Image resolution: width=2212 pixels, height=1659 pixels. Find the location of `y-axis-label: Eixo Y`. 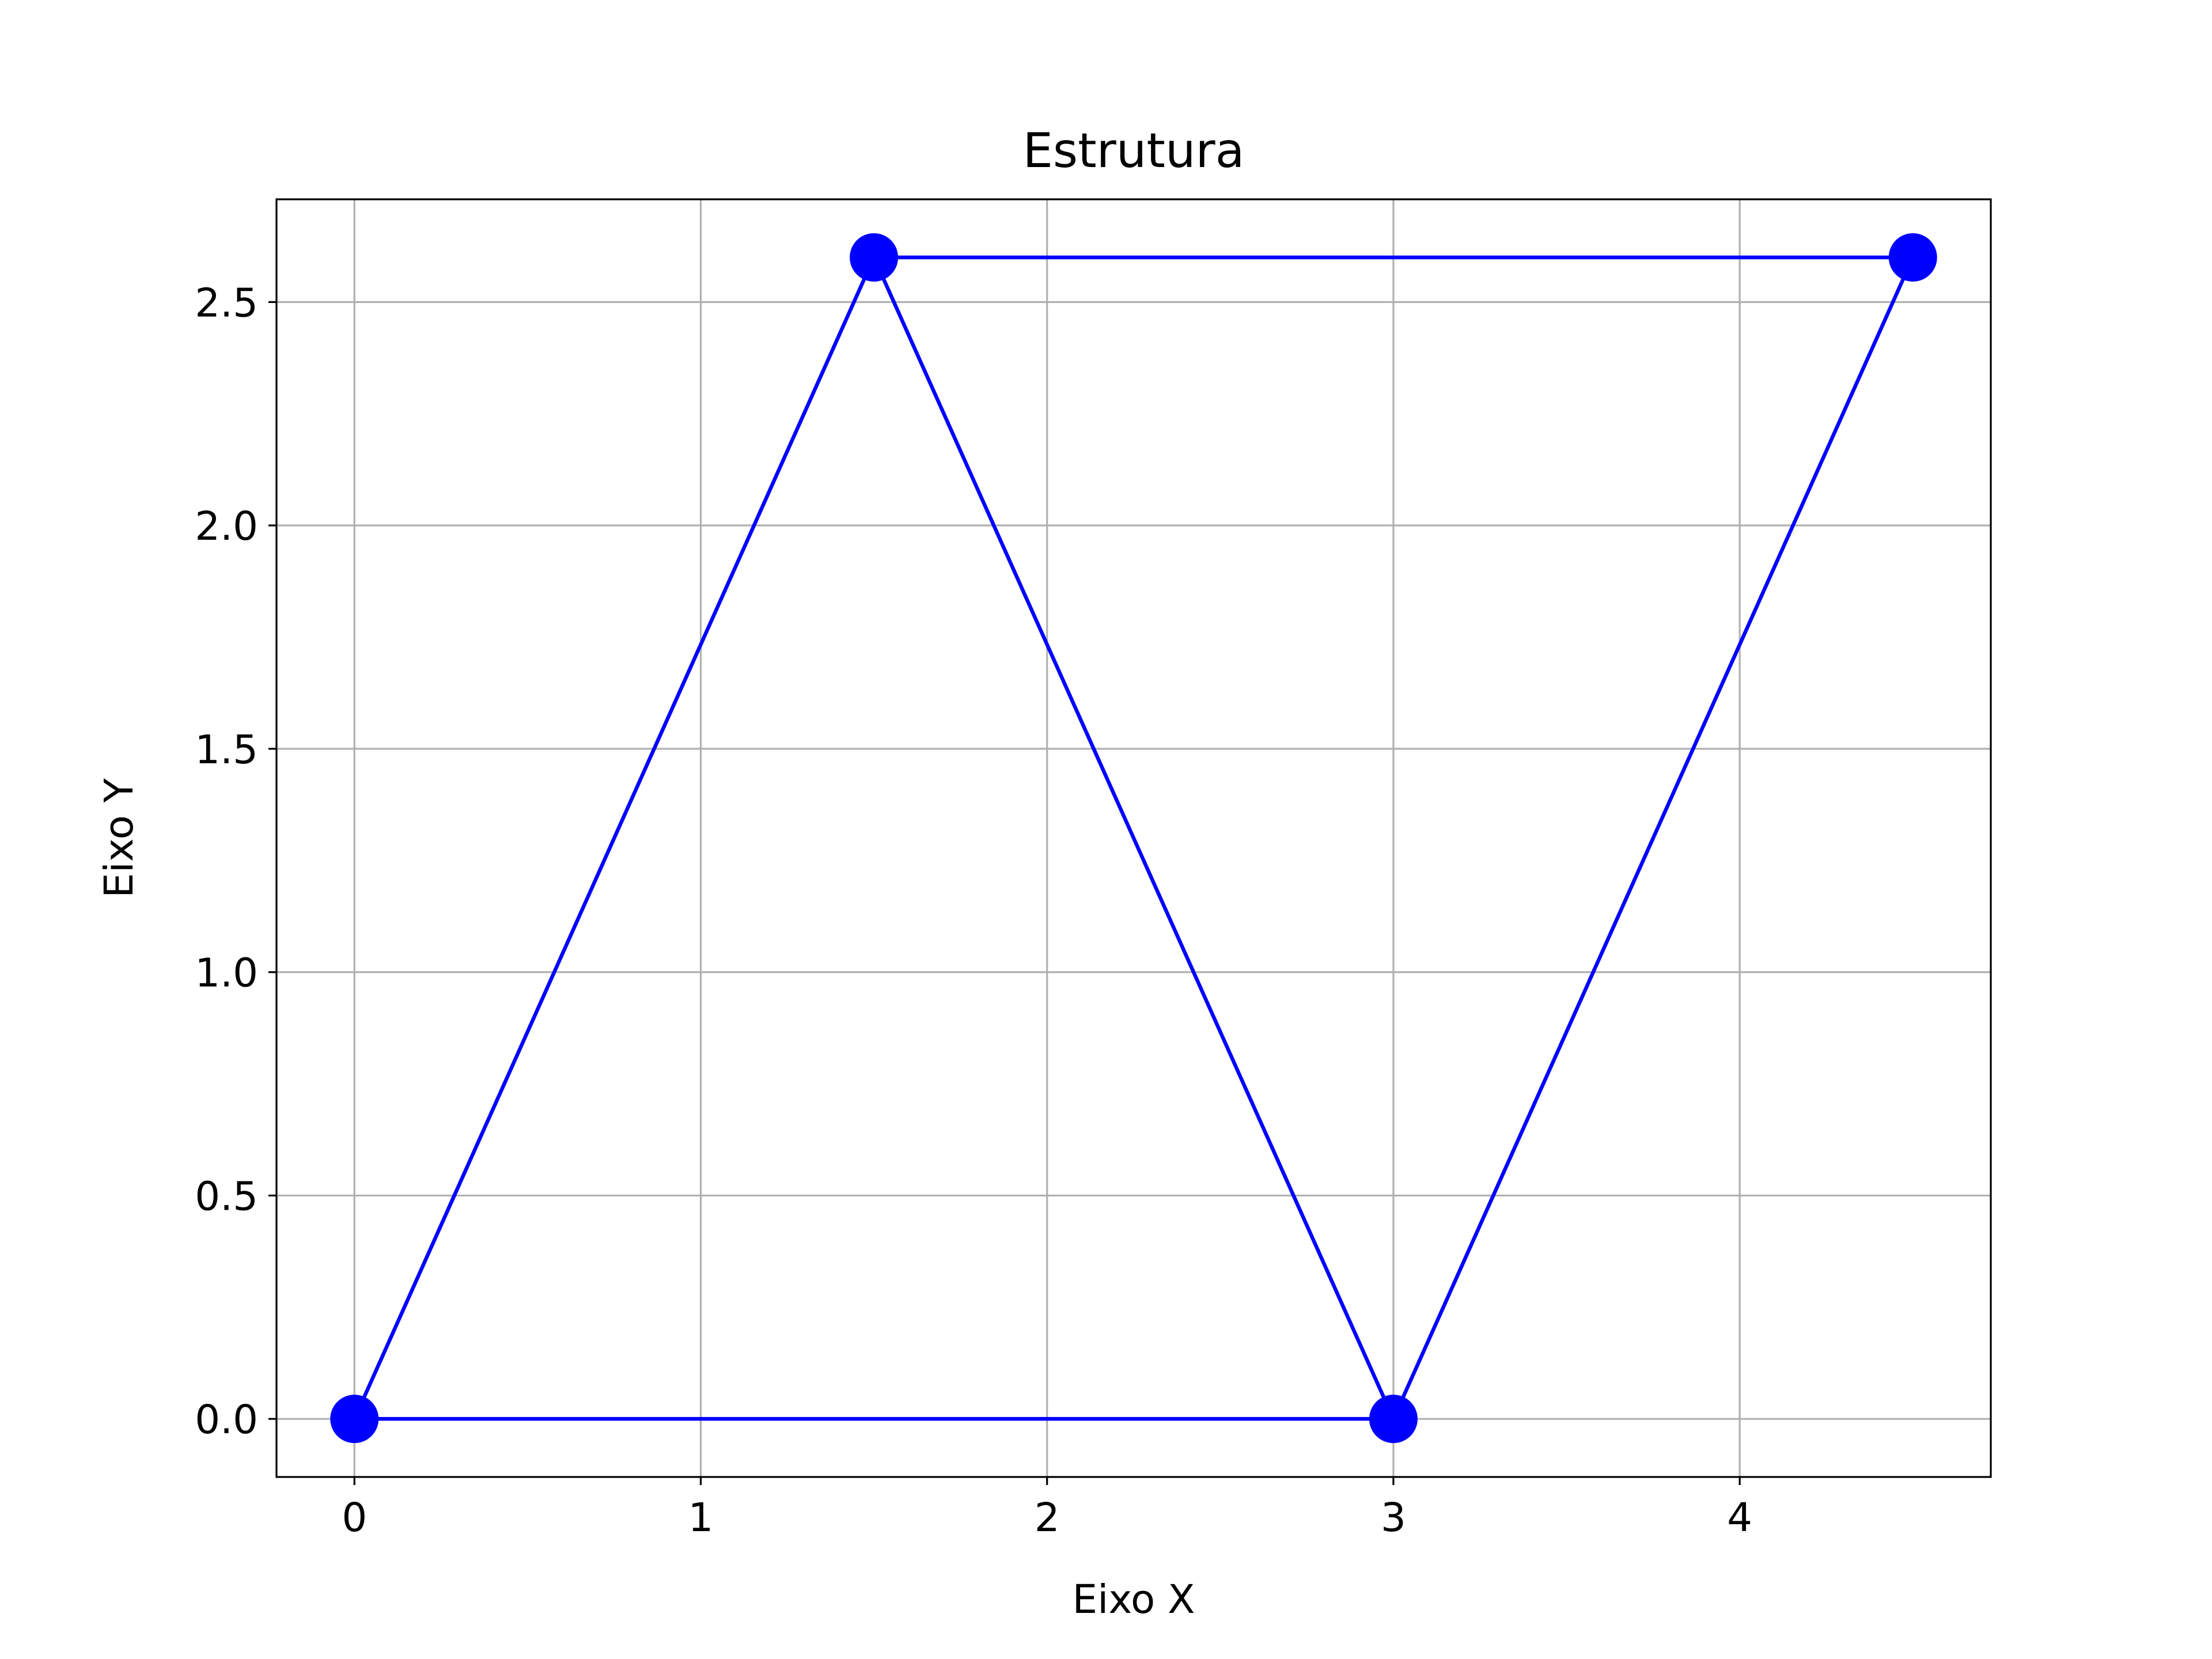

y-axis-label: Eixo Y is located at coordinates (119, 838).